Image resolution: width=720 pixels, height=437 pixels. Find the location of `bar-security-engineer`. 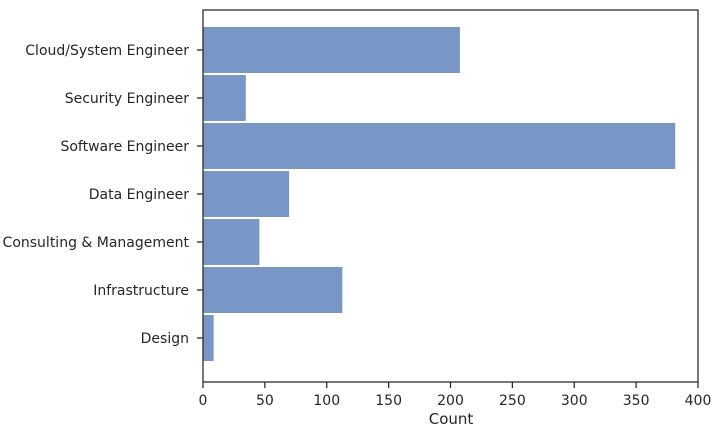

bar-security-engineer is located at coordinates (224, 98).